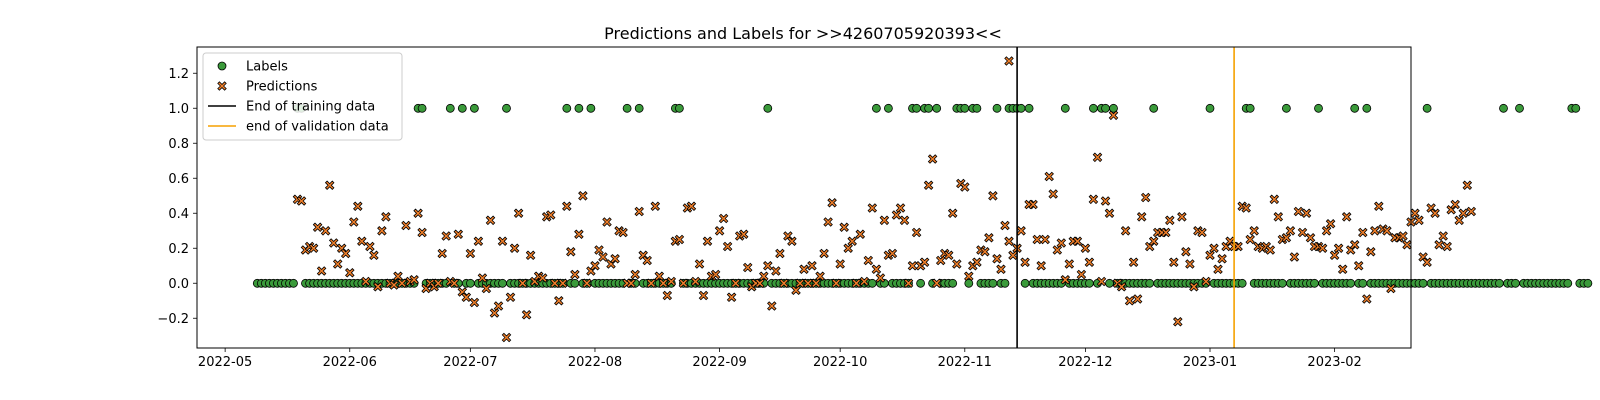 Image resolution: width=1600 pixels, height=400 pixels. Describe the element at coordinates (595, 362) in the screenshot. I see `x-tick-label: 2022-08` at that location.